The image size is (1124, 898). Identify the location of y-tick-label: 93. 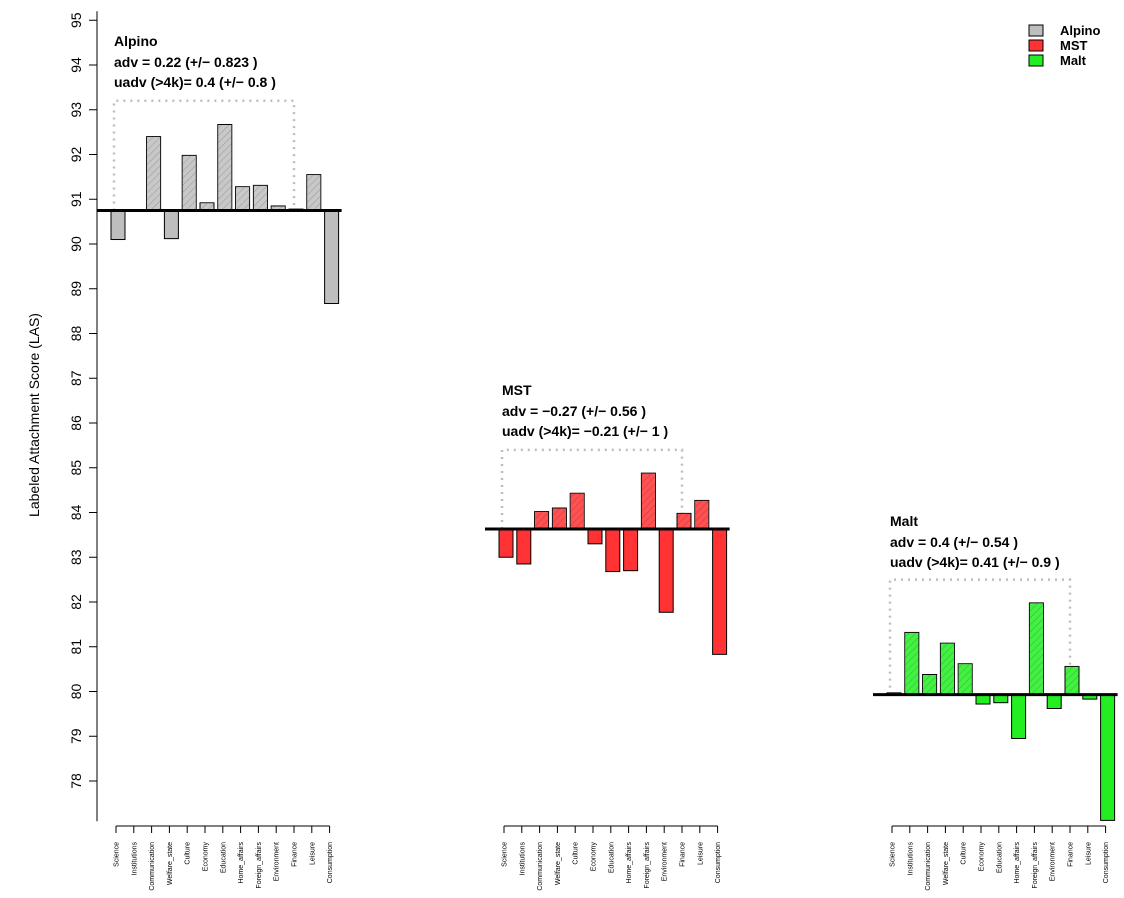
(76, 110).